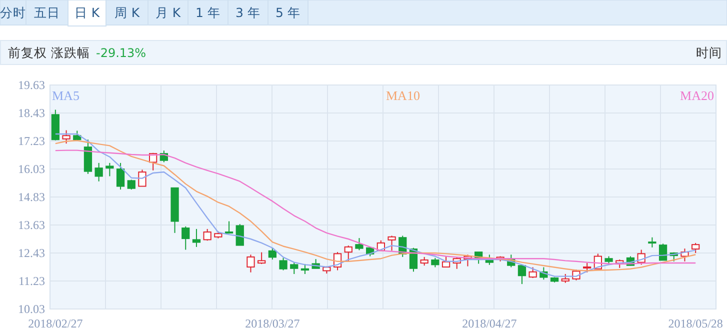 This screenshot has width=727, height=335. Describe the element at coordinates (66, 95) in the screenshot. I see `text: MA5` at that location.